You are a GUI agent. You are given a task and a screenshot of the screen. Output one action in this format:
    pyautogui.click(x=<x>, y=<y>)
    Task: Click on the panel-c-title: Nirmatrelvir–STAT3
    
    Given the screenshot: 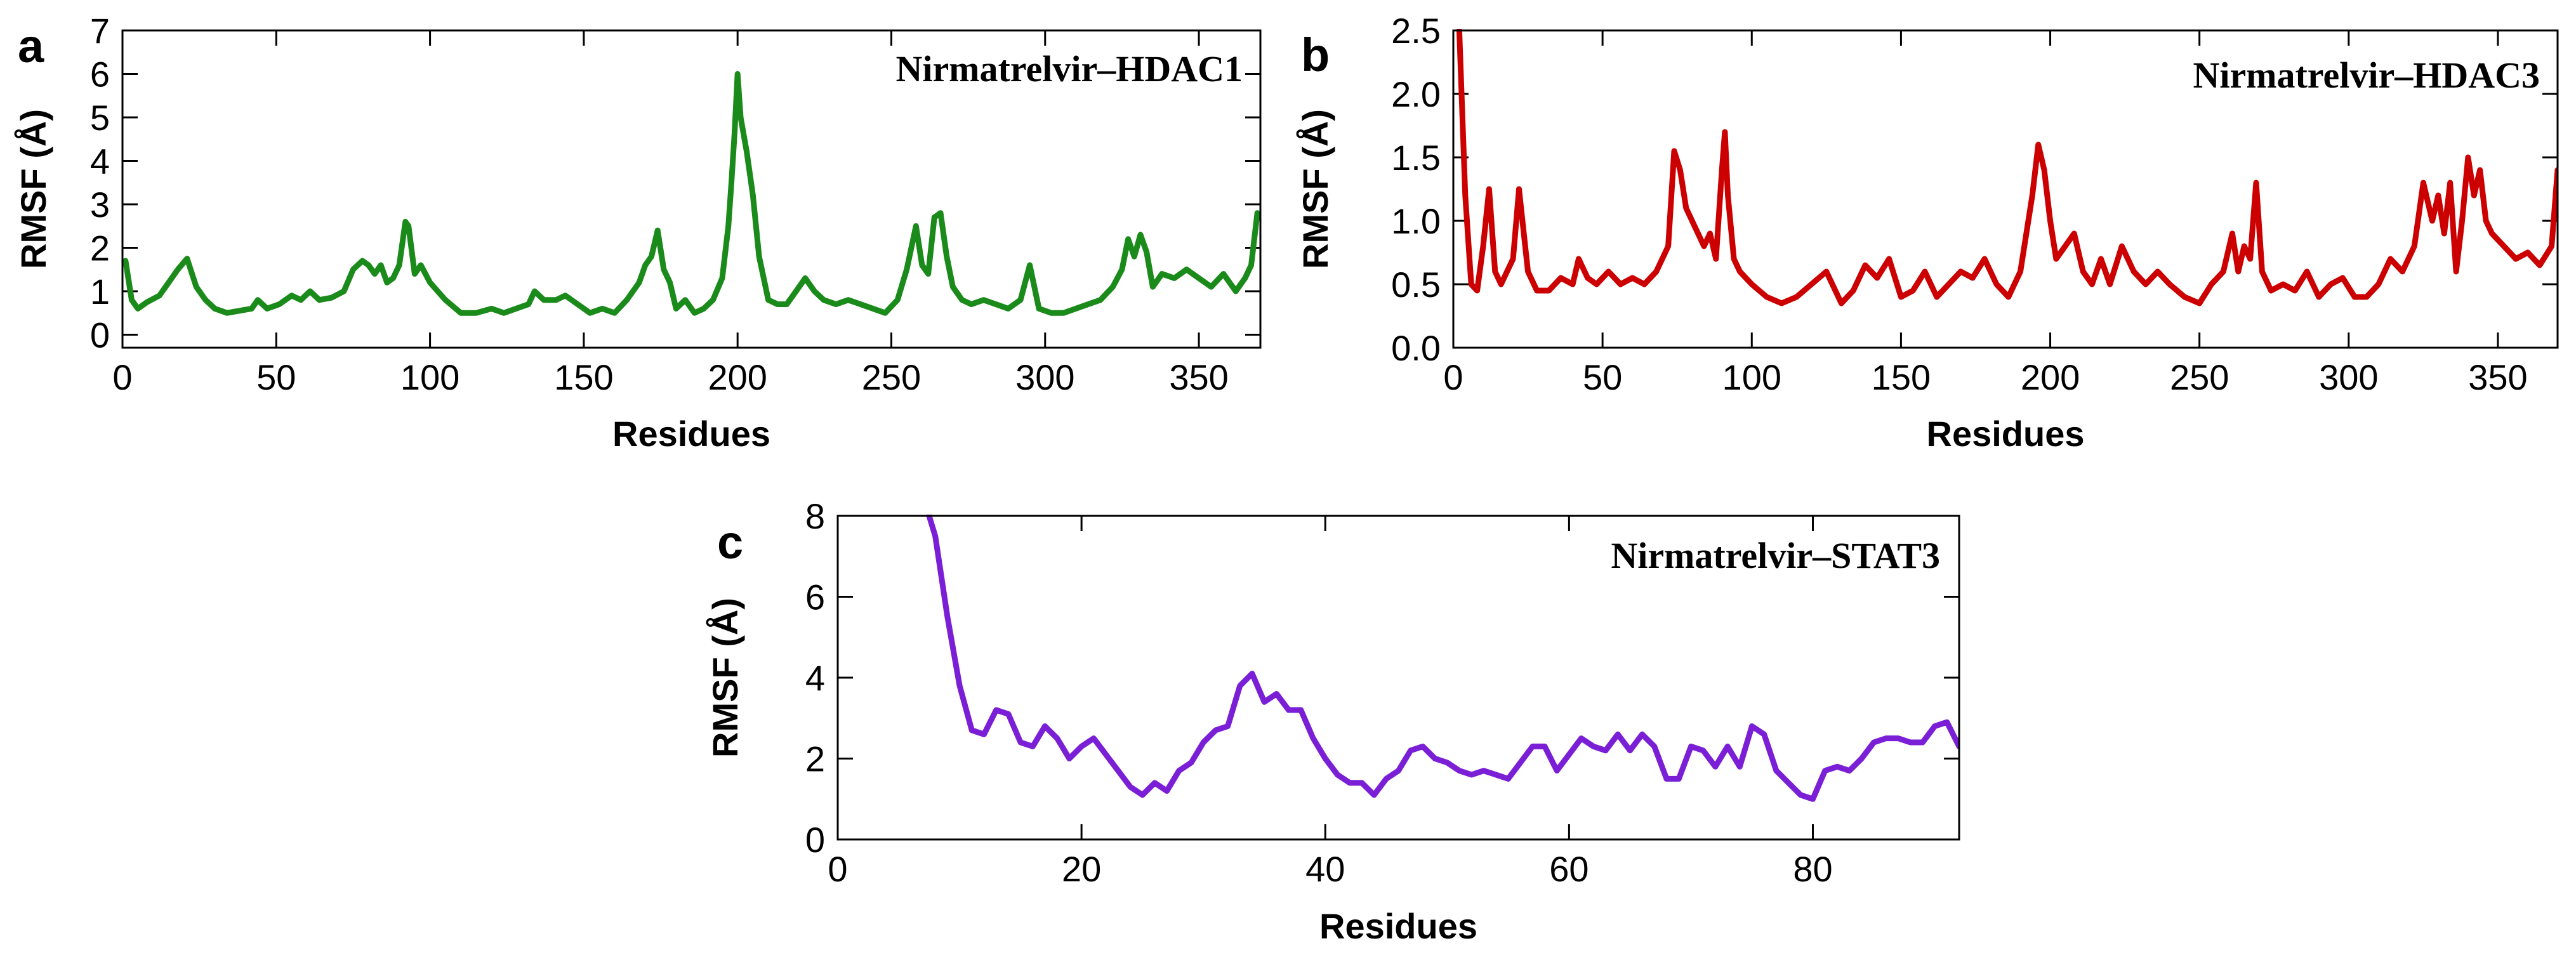 What is the action you would take?
    pyautogui.click(x=1775, y=555)
    